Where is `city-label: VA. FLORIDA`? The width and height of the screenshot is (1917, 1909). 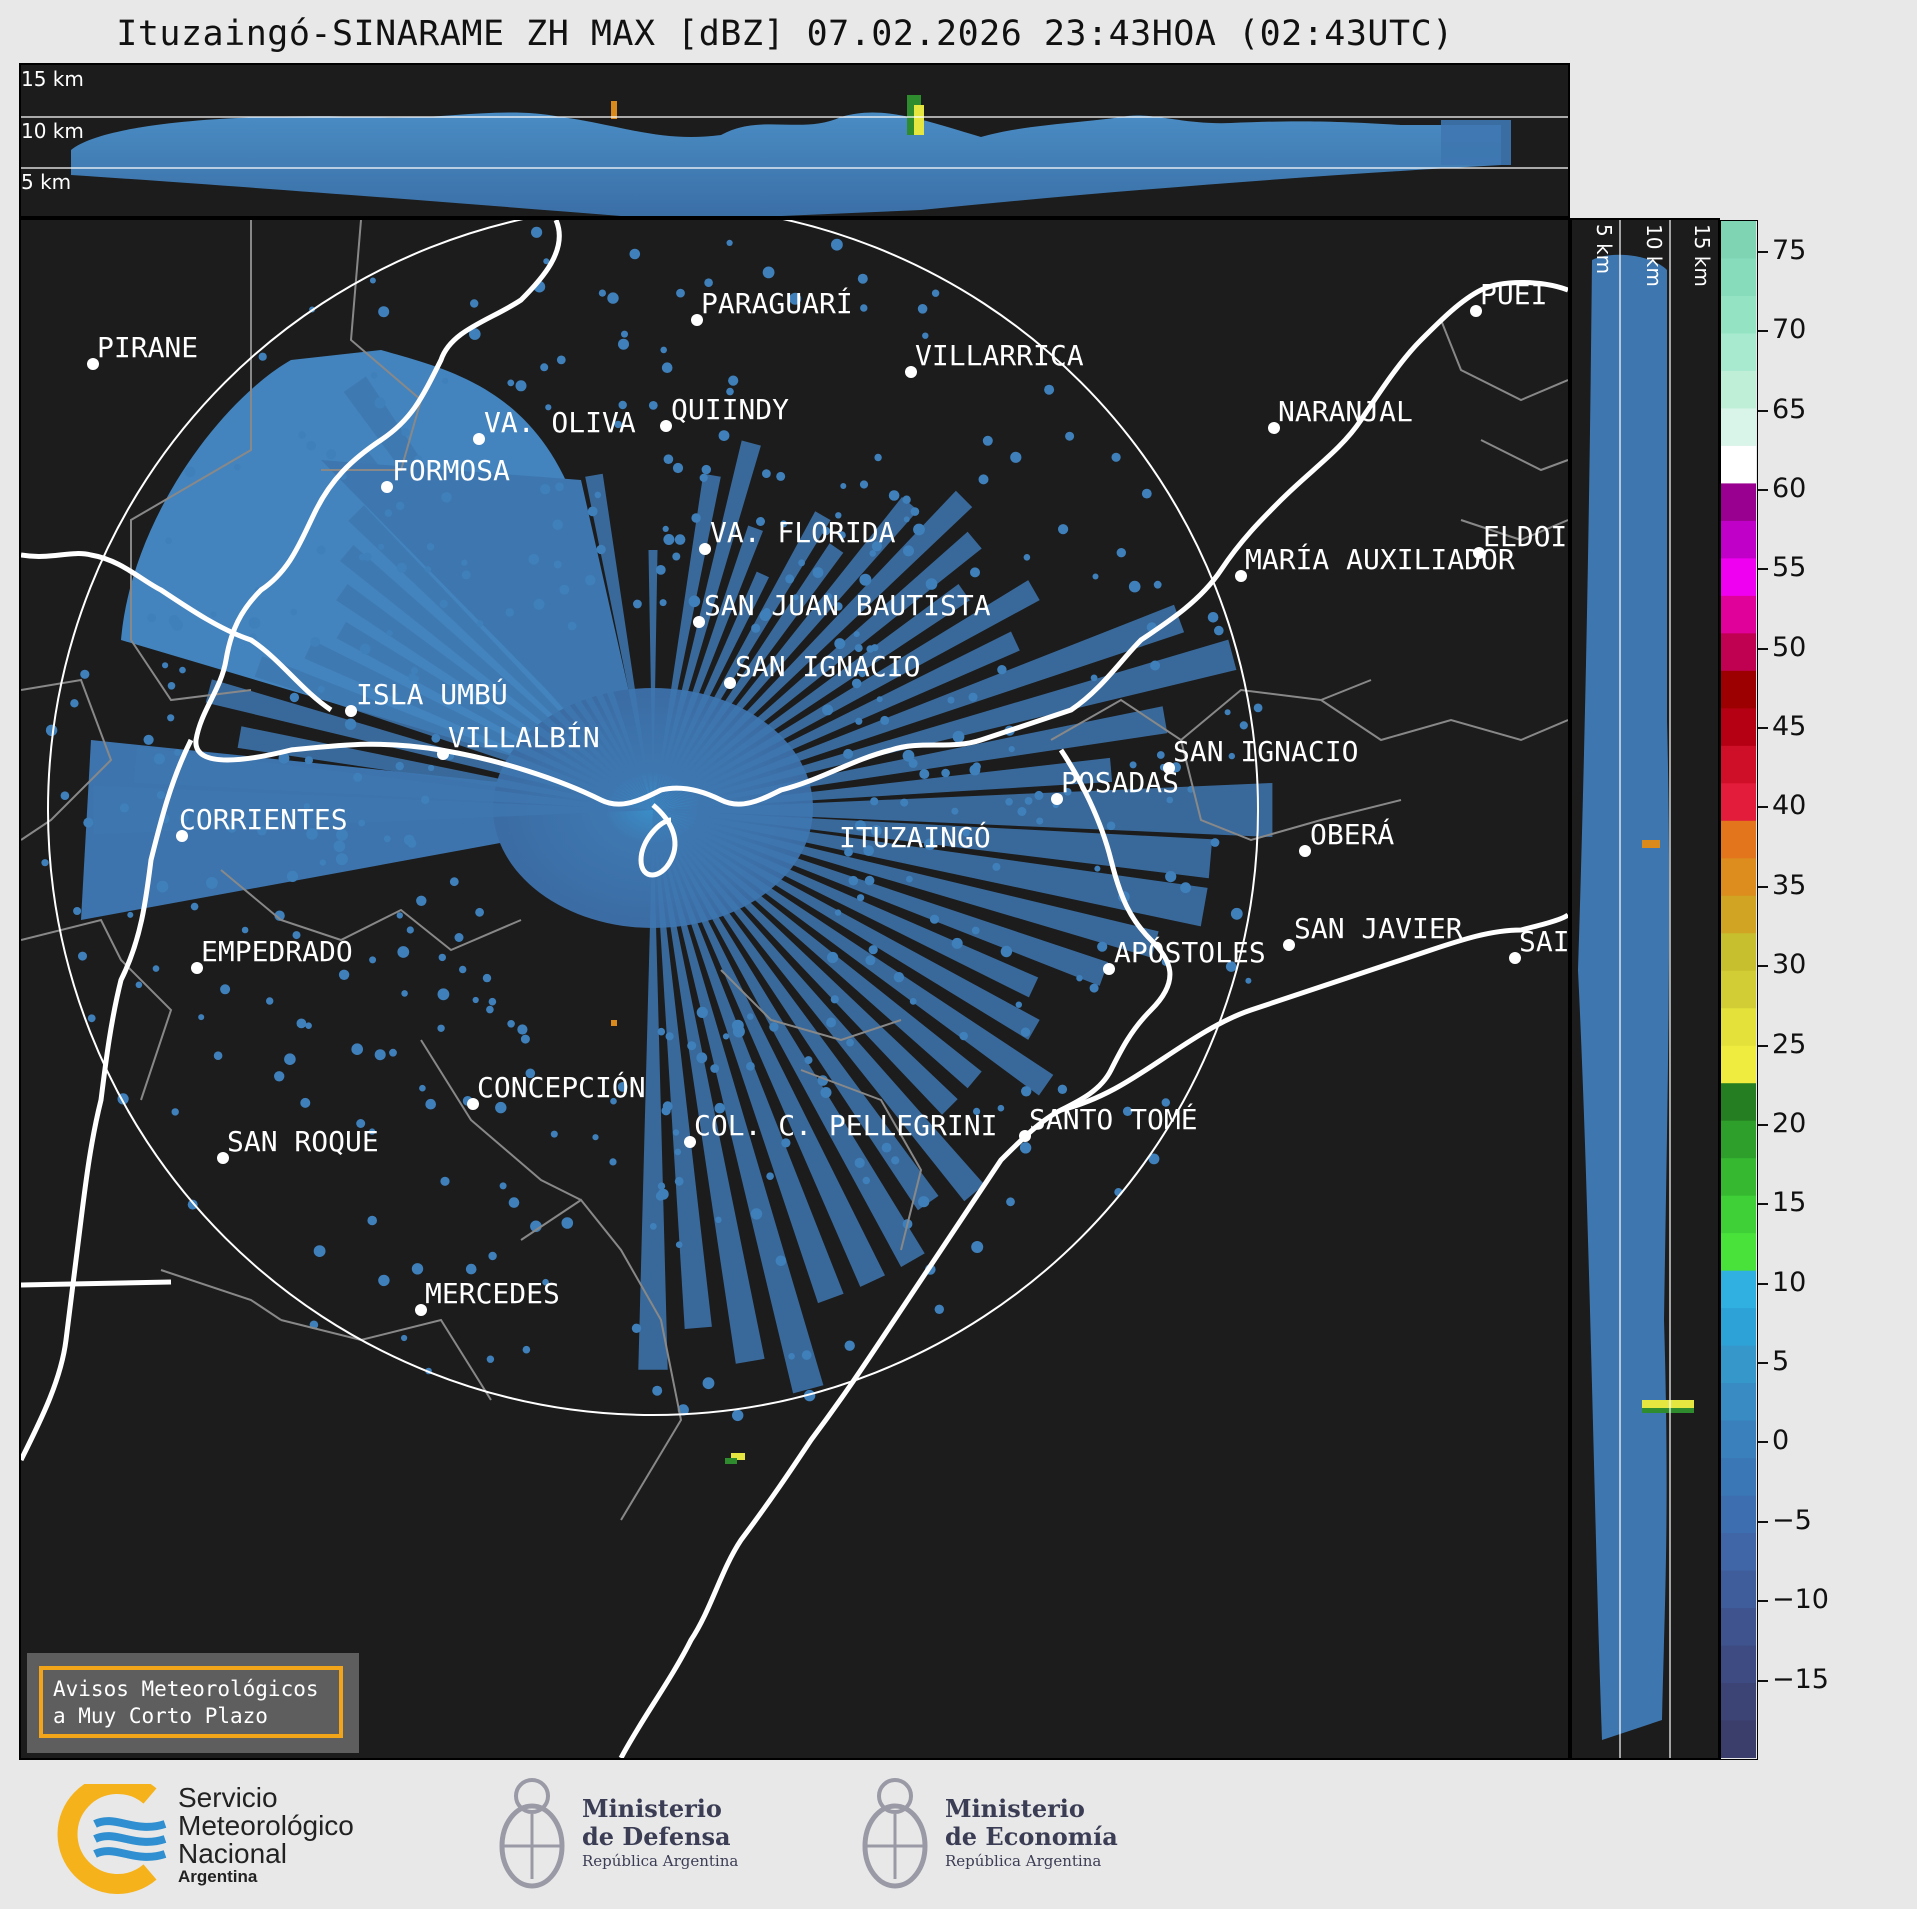 city-label: VA. FLORIDA is located at coordinates (803, 532).